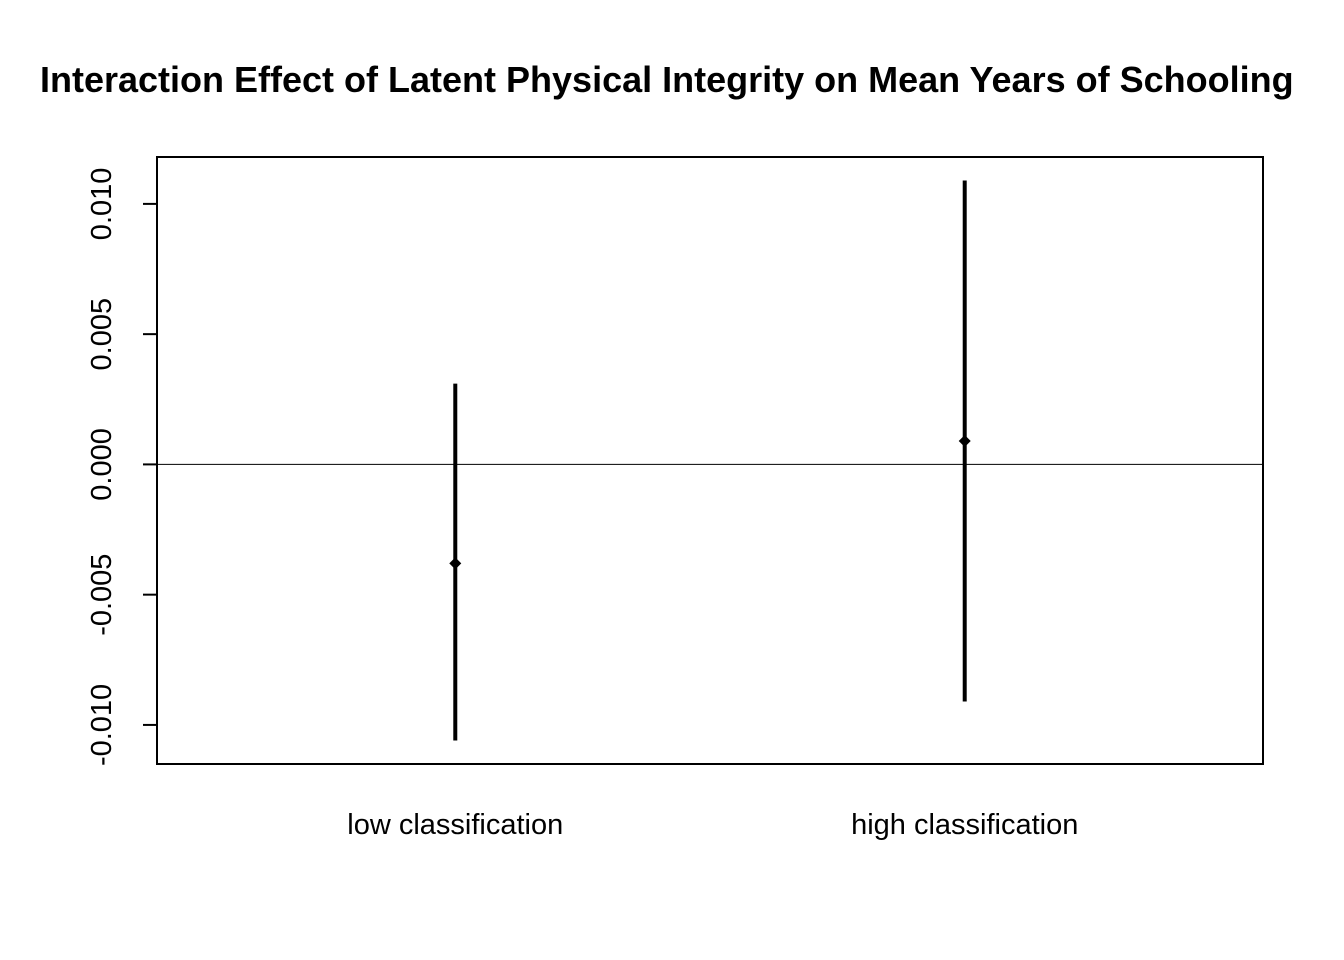 The width and height of the screenshot is (1344, 960). I want to click on y-tick-label: 0.010, so click(102, 204).